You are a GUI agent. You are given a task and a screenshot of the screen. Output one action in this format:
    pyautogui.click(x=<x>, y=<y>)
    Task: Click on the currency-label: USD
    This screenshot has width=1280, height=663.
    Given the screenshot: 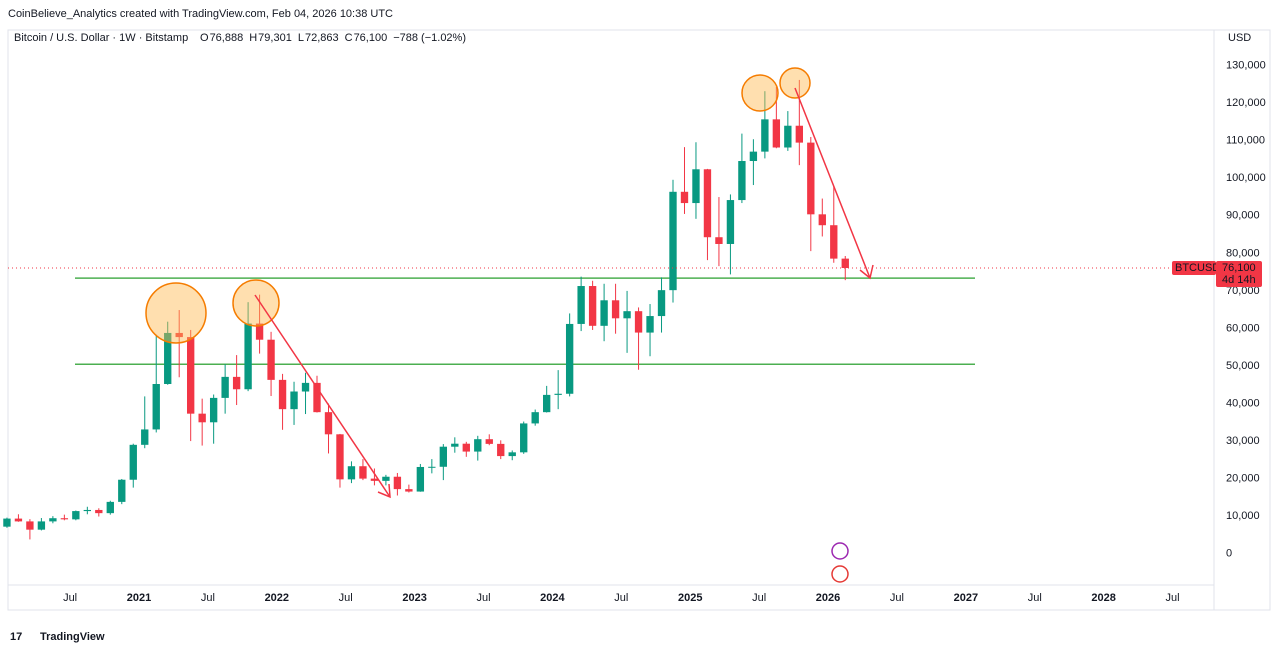 What is the action you would take?
    pyautogui.click(x=1239, y=38)
    